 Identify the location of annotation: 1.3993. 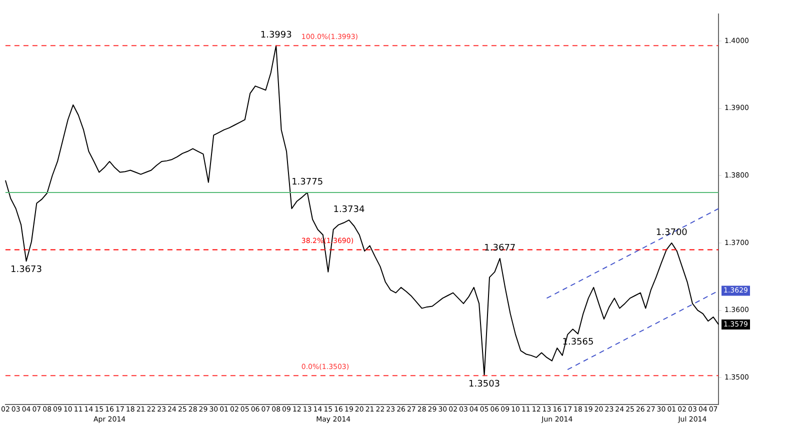
(276, 35).